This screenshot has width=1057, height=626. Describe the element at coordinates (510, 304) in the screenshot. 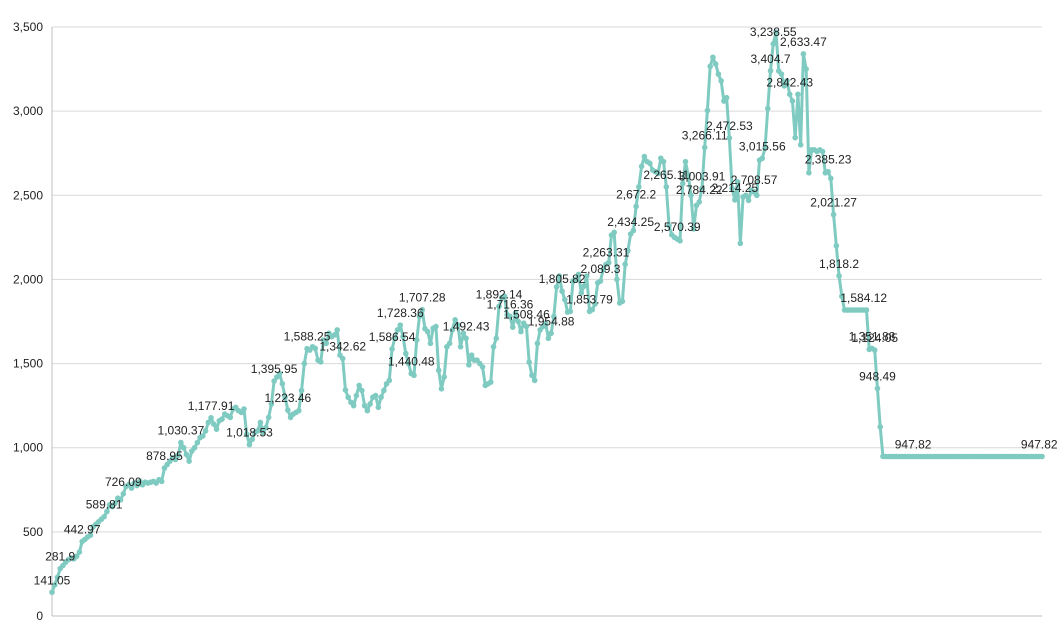

I see `data-label: 1,716.36` at that location.